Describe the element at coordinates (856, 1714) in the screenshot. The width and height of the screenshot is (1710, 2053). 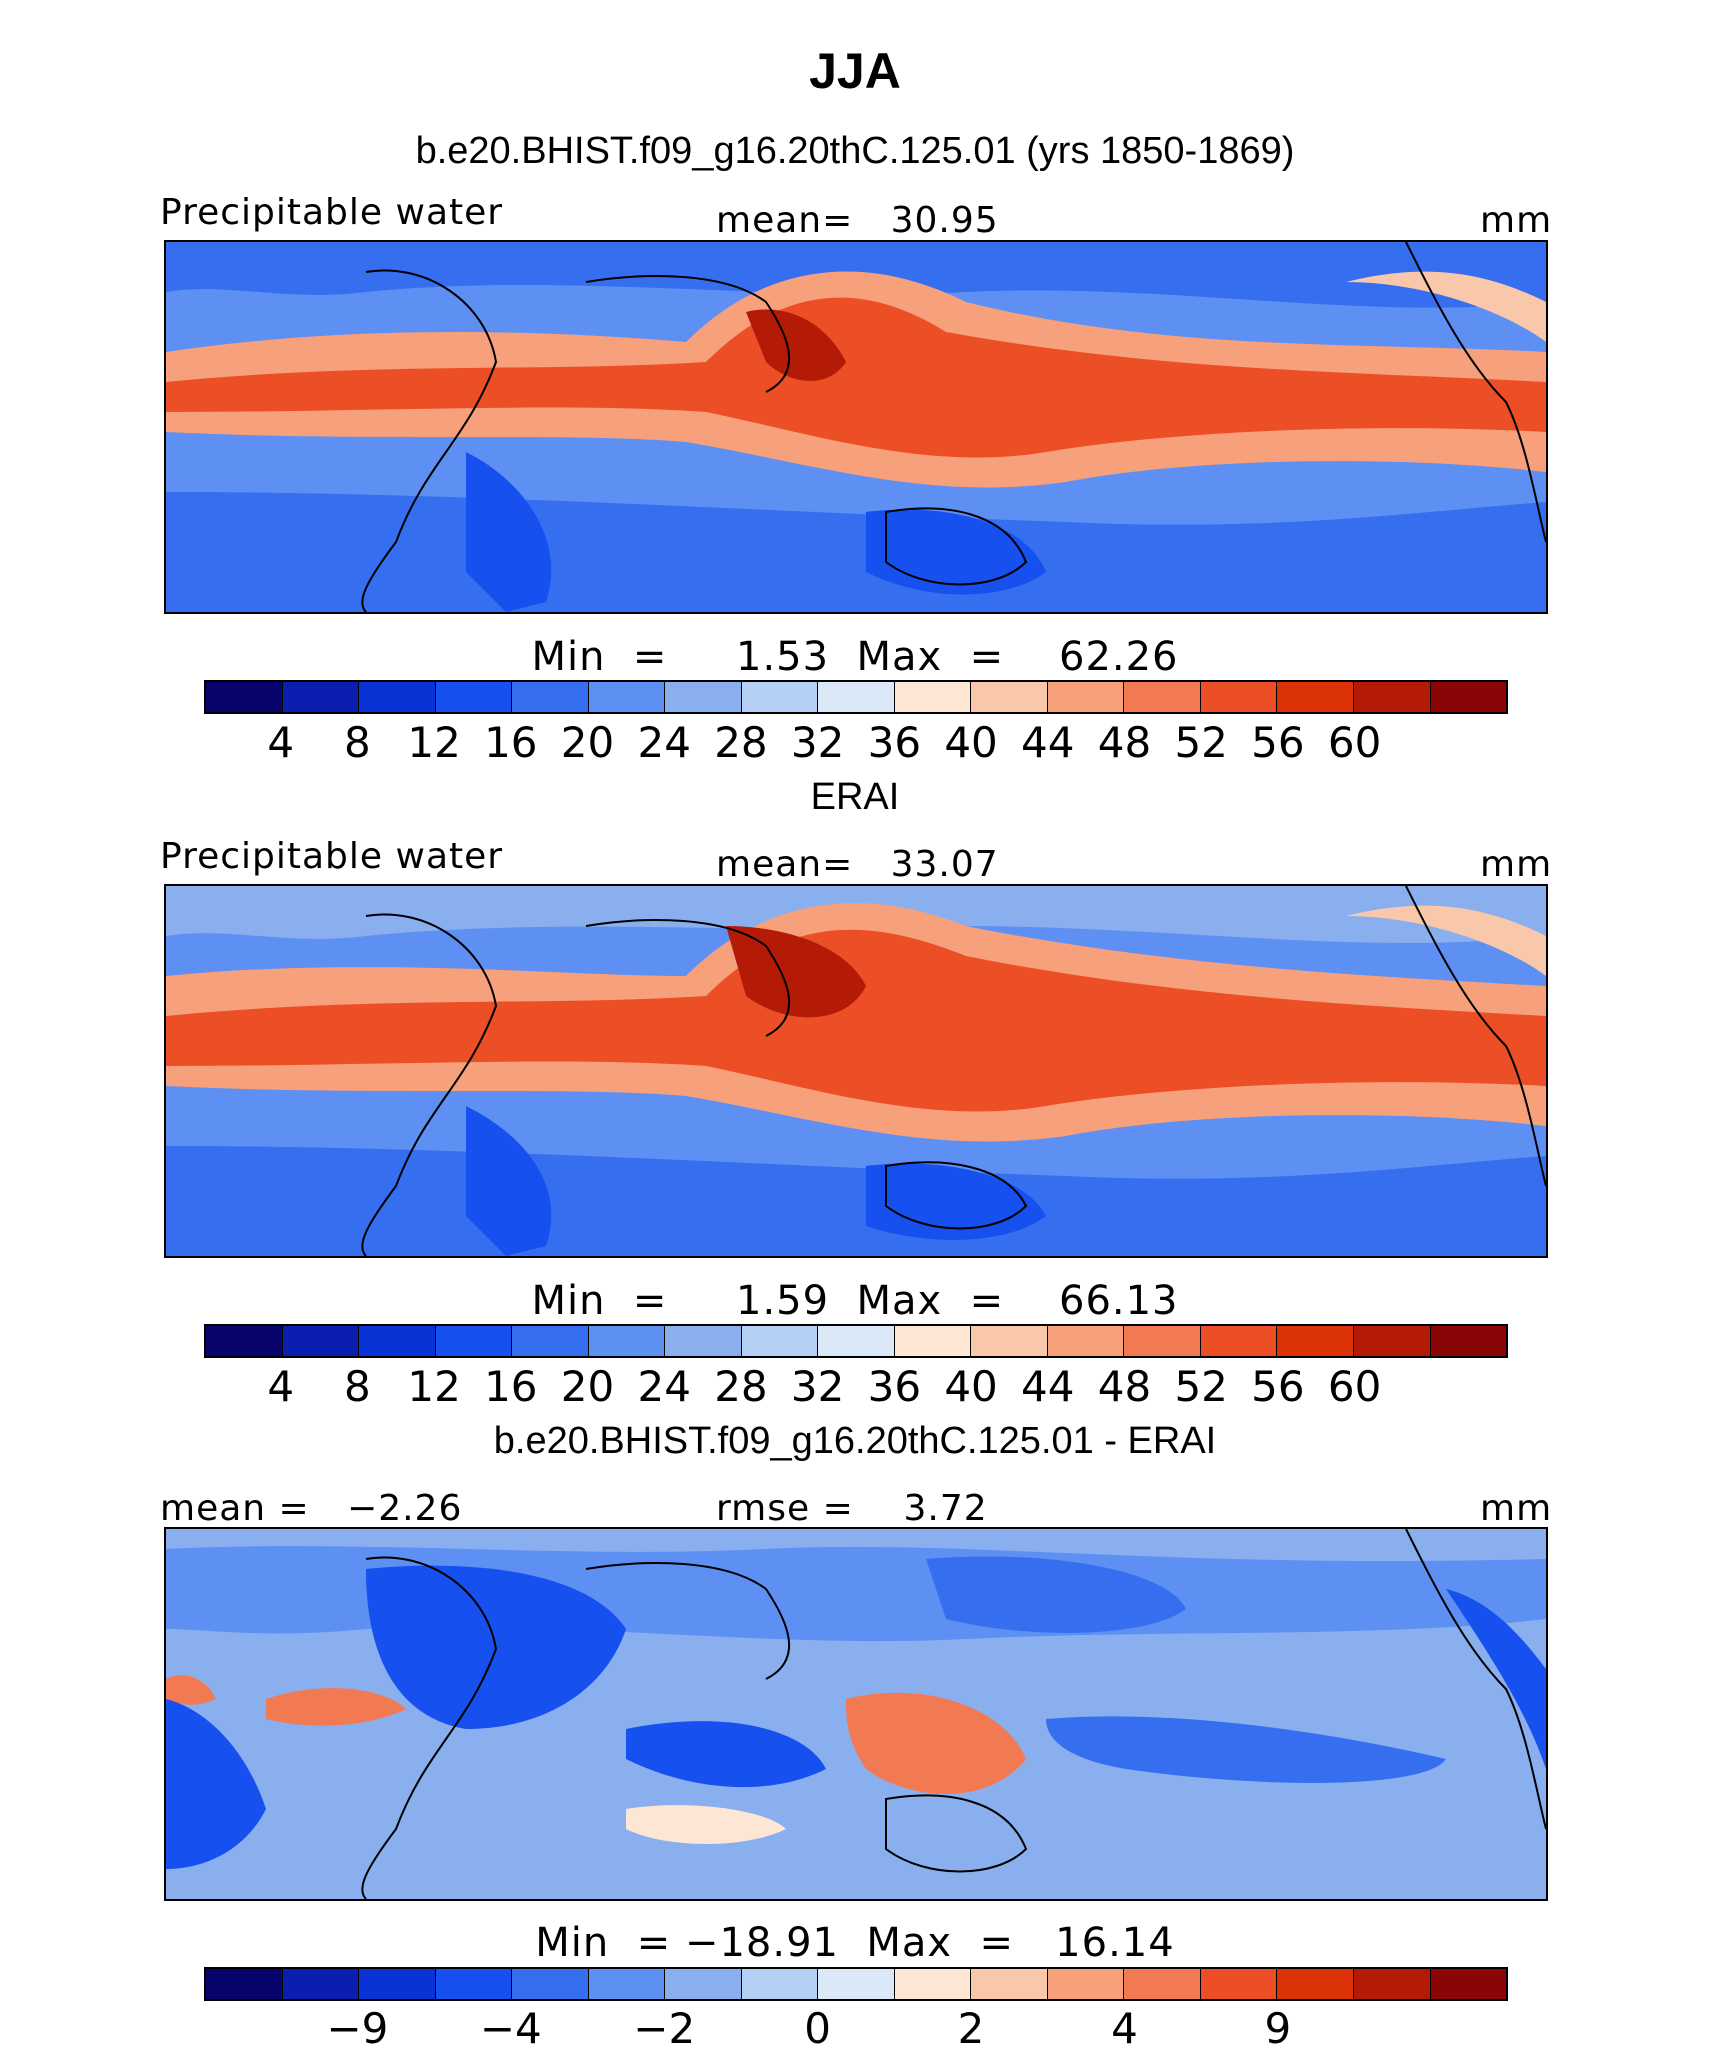
I see `panel3-map` at that location.